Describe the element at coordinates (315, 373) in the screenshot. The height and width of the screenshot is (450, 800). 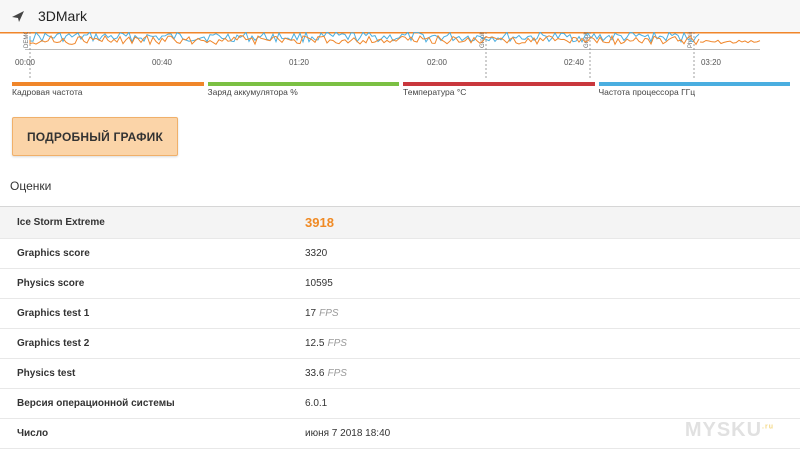
I see `score-number: 33.6` at that location.